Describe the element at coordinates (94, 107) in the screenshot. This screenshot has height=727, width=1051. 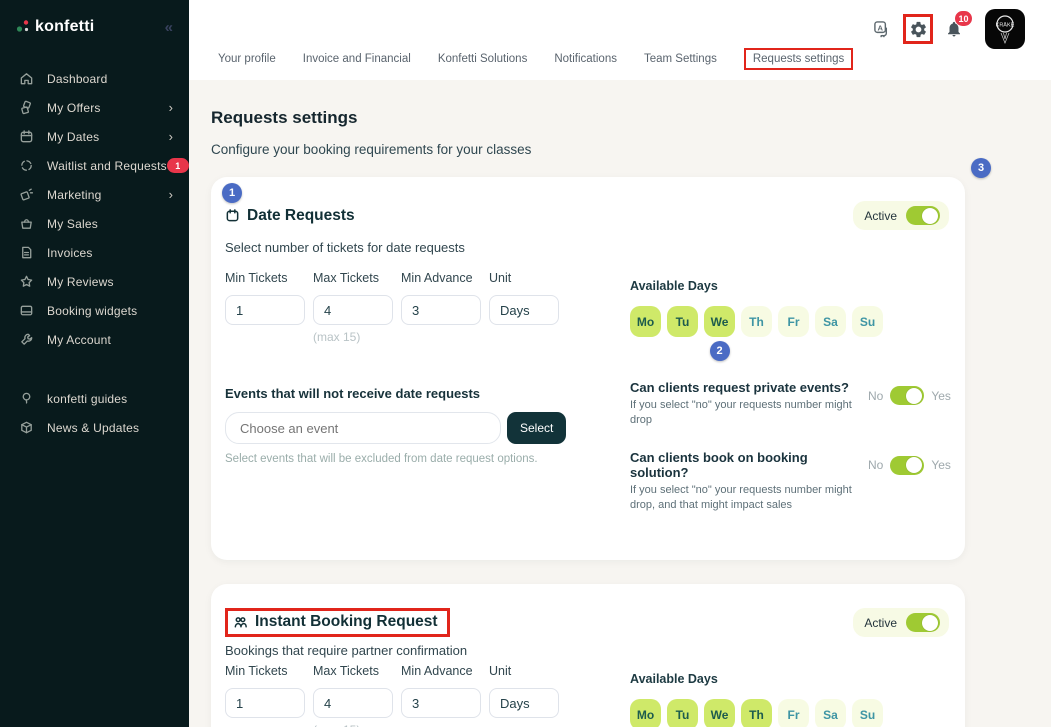
I see `sidebar-item-my-offers: My Offers ›` at that location.